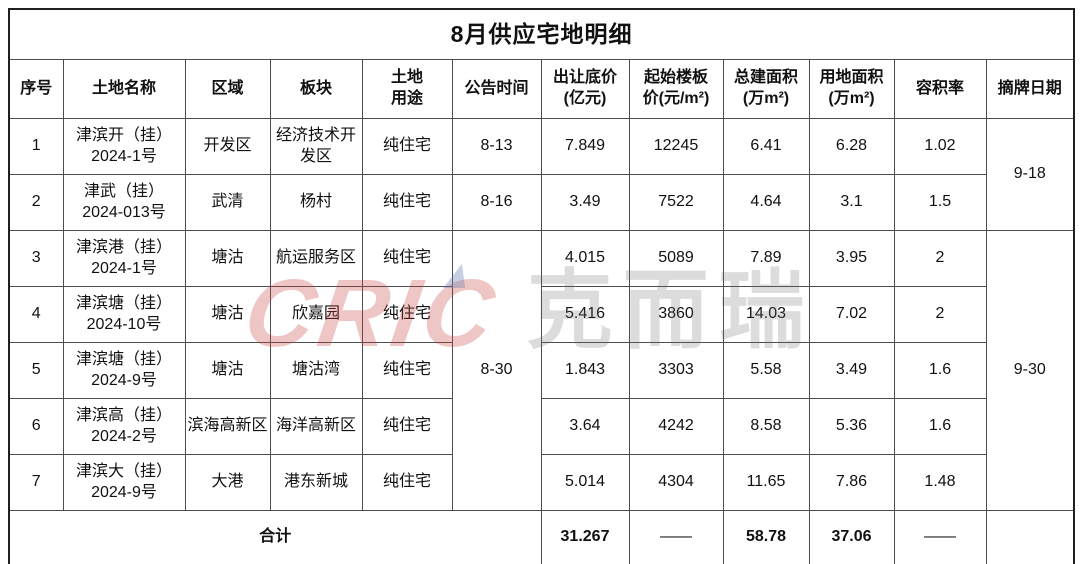 The height and width of the screenshot is (564, 1080). I want to click on cell-total-area: 8.58, so click(766, 426).